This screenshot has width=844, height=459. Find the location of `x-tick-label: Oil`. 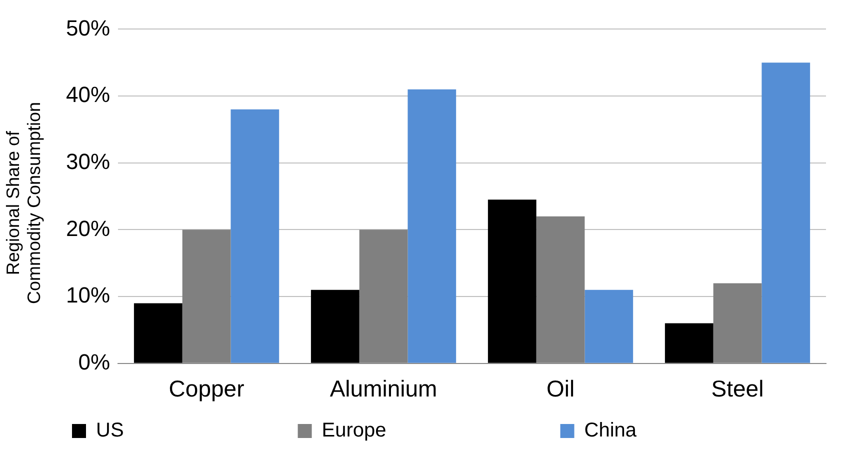

x-tick-label: Oil is located at coordinates (560, 389).